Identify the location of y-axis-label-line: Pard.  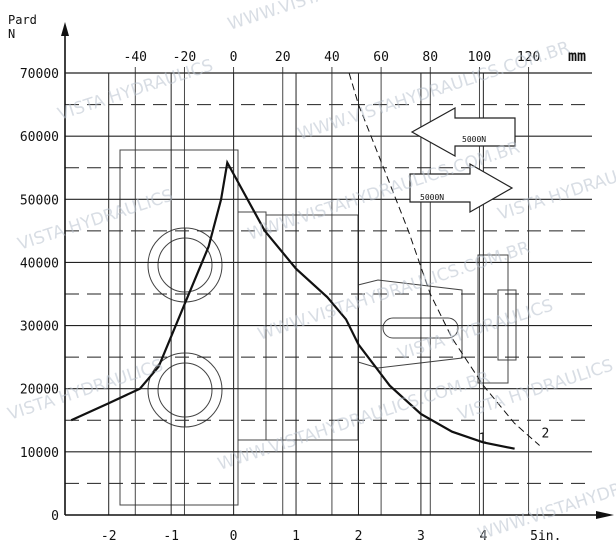
(22, 20).